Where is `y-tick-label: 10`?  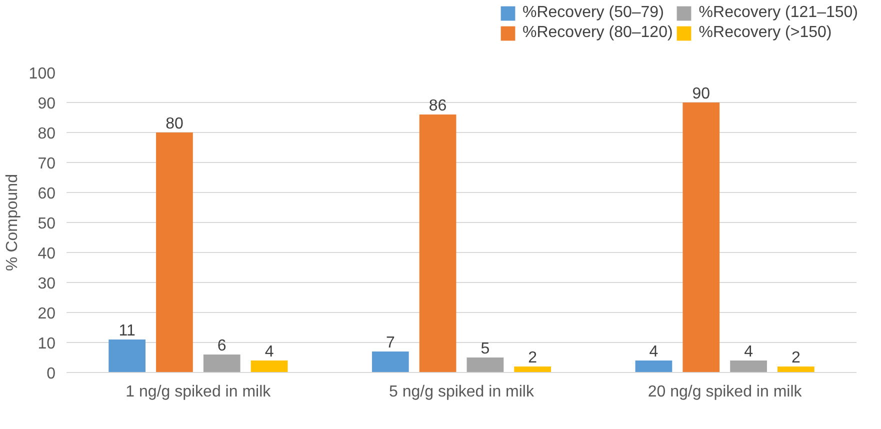
y-tick-label: 10 is located at coordinates (47, 344).